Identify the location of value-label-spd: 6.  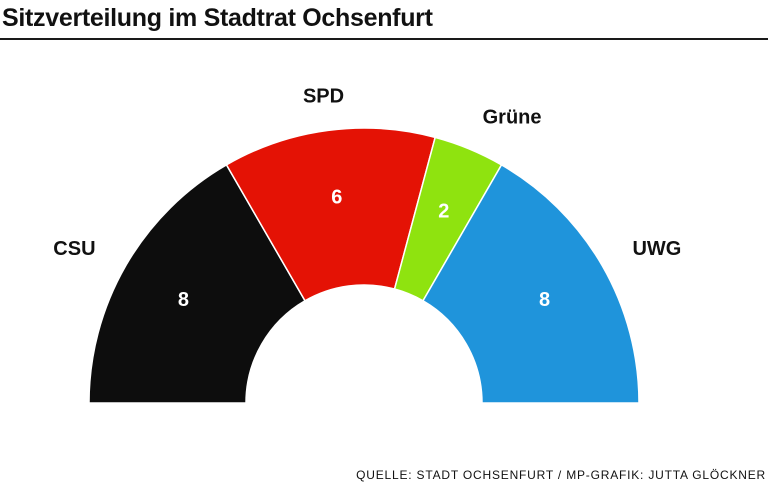
(336, 197).